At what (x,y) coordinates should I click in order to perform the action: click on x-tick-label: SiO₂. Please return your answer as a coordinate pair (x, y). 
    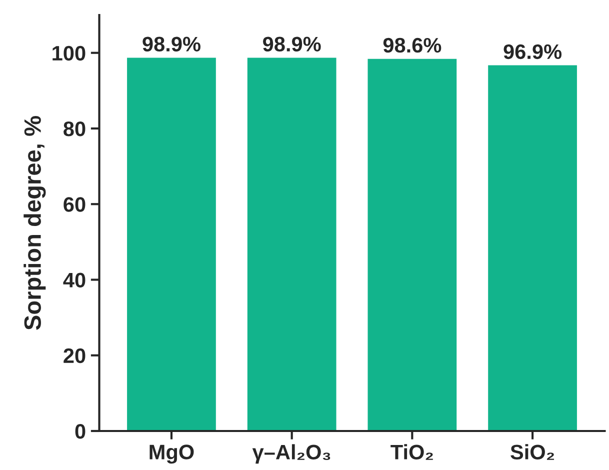
    Looking at the image, I should click on (532, 452).